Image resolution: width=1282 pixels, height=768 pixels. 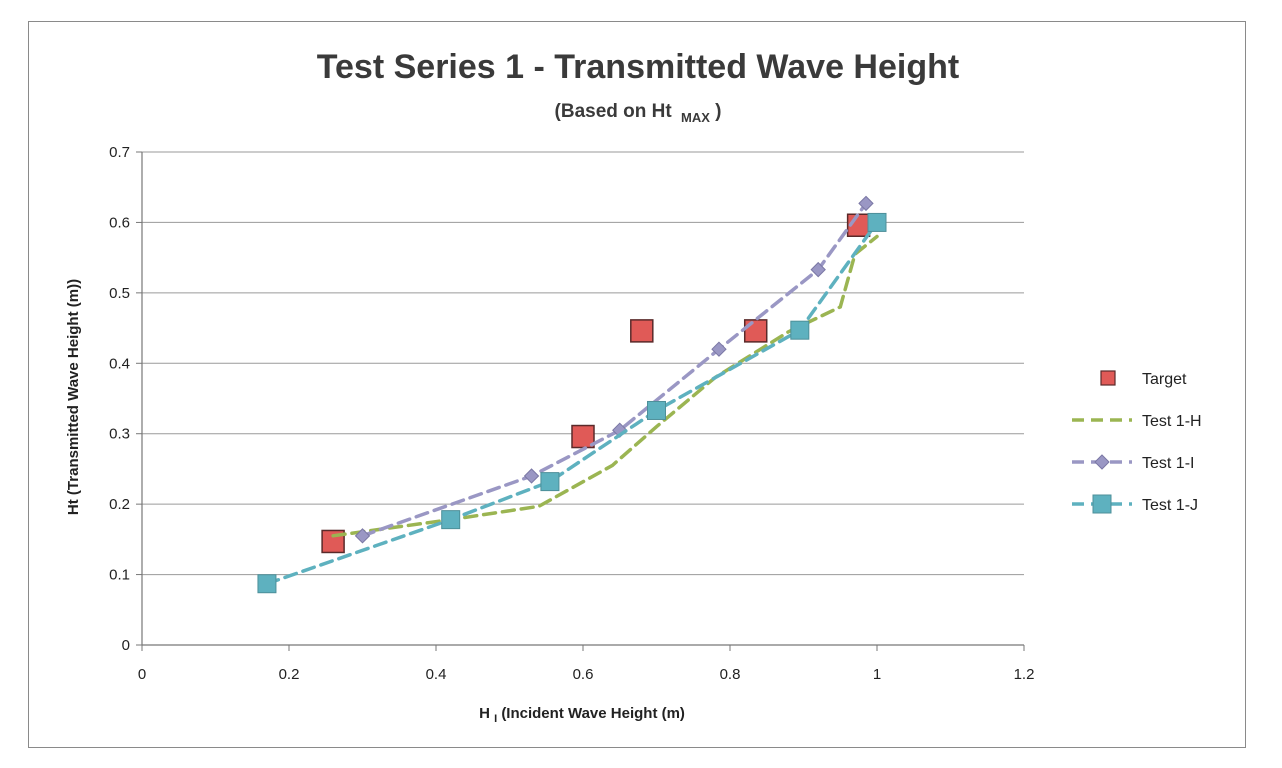 What do you see at coordinates (289, 674) in the screenshot?
I see `x-tick-label-1: 0.2` at bounding box center [289, 674].